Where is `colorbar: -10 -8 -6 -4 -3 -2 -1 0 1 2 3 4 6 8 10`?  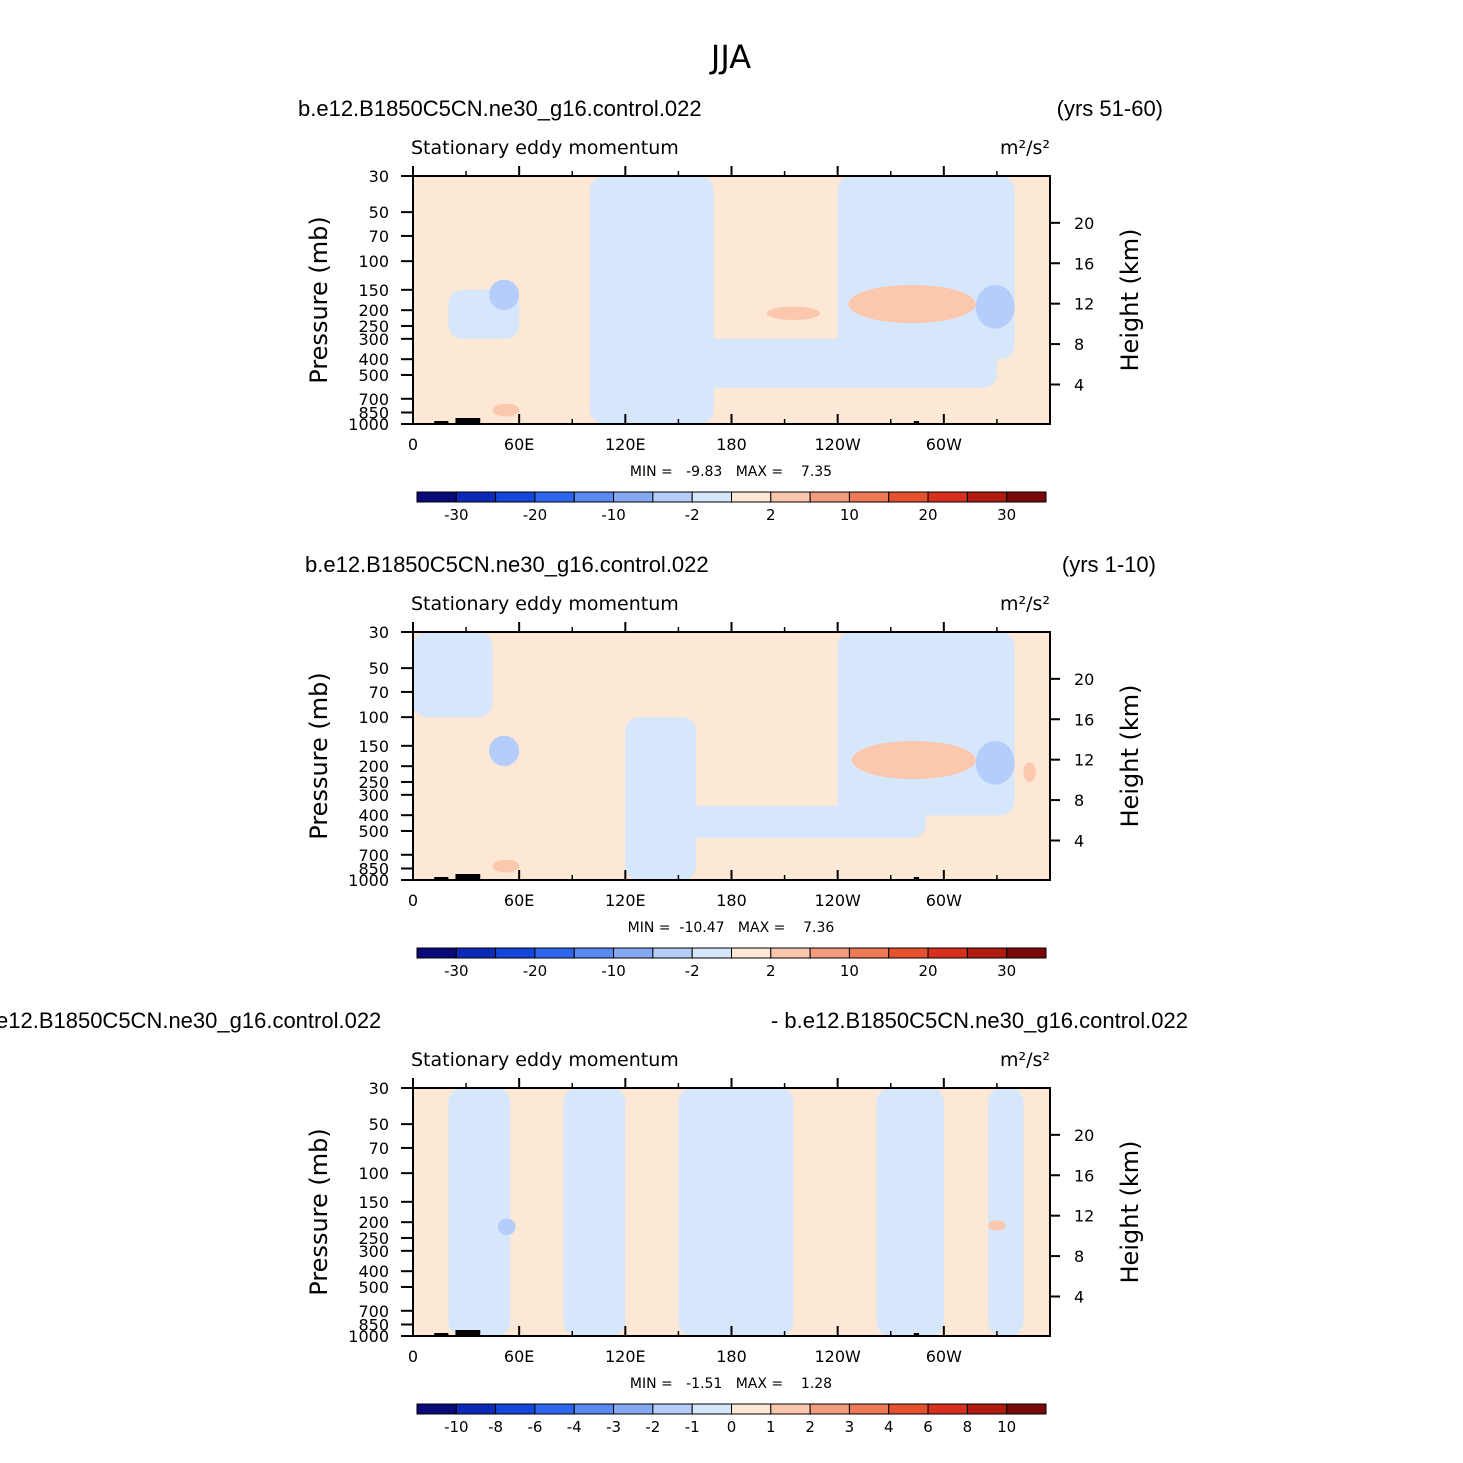
colorbar: -10 -8 -6 -4 -3 -2 -1 0 1 2 3 4 6 8 10 is located at coordinates (731, 1419).